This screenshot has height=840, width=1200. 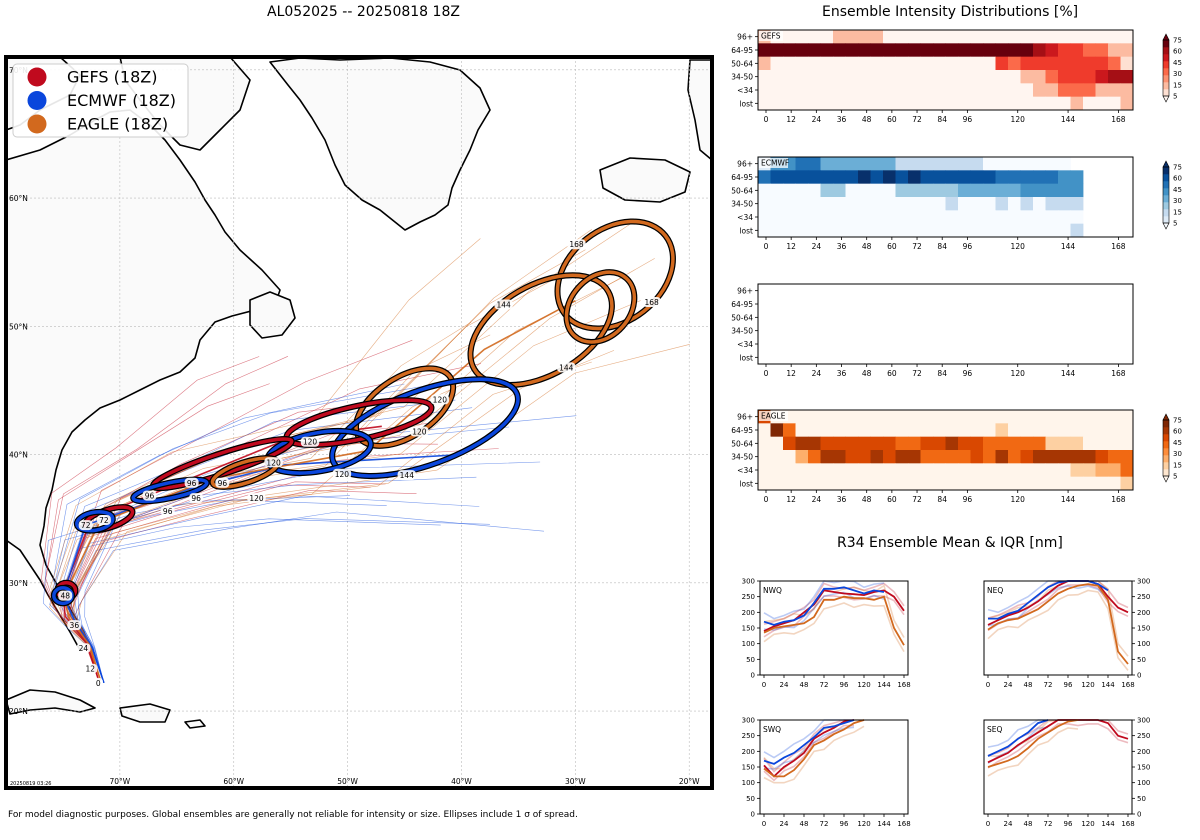 What do you see at coordinates (83, 648) in the screenshot?
I see `hour-label: 24` at bounding box center [83, 648].